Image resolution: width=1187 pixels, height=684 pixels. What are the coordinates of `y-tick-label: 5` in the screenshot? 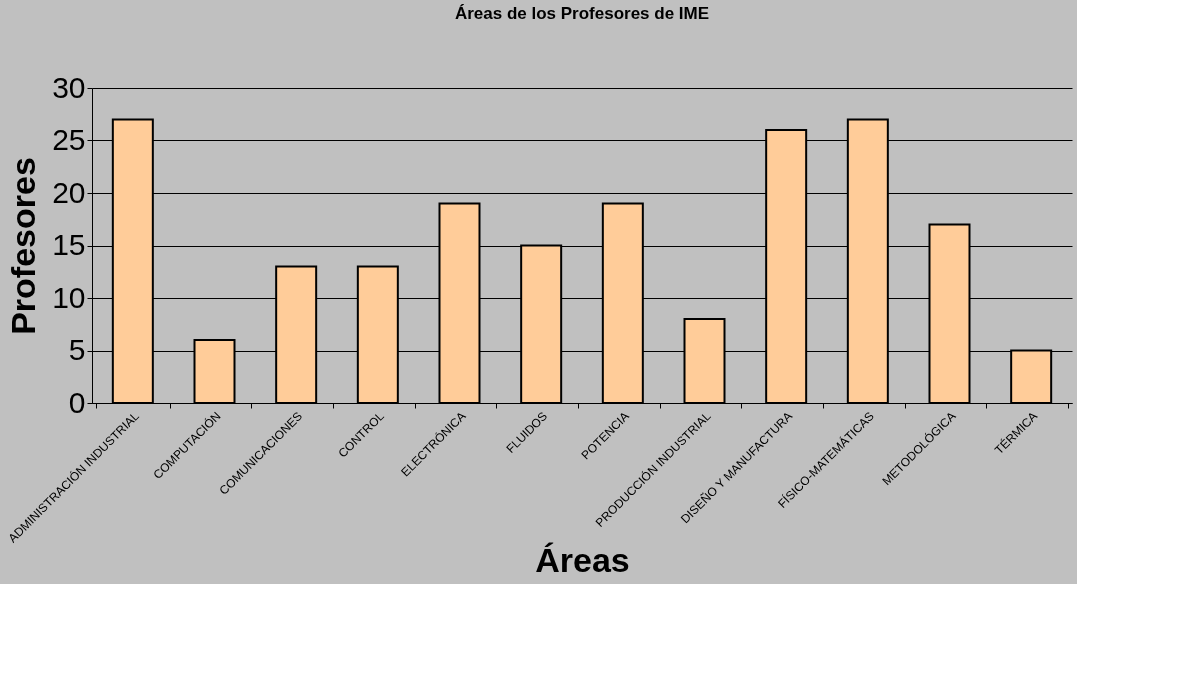 It's located at (77, 349).